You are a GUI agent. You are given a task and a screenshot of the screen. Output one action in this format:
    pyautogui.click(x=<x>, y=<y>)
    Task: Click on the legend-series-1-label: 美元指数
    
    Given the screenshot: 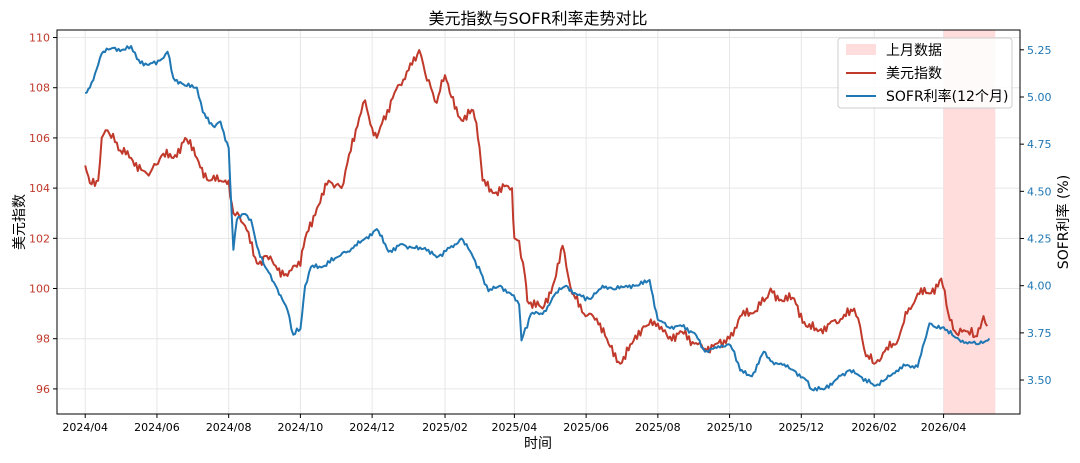 What is the action you would take?
    pyautogui.click(x=914, y=74)
    